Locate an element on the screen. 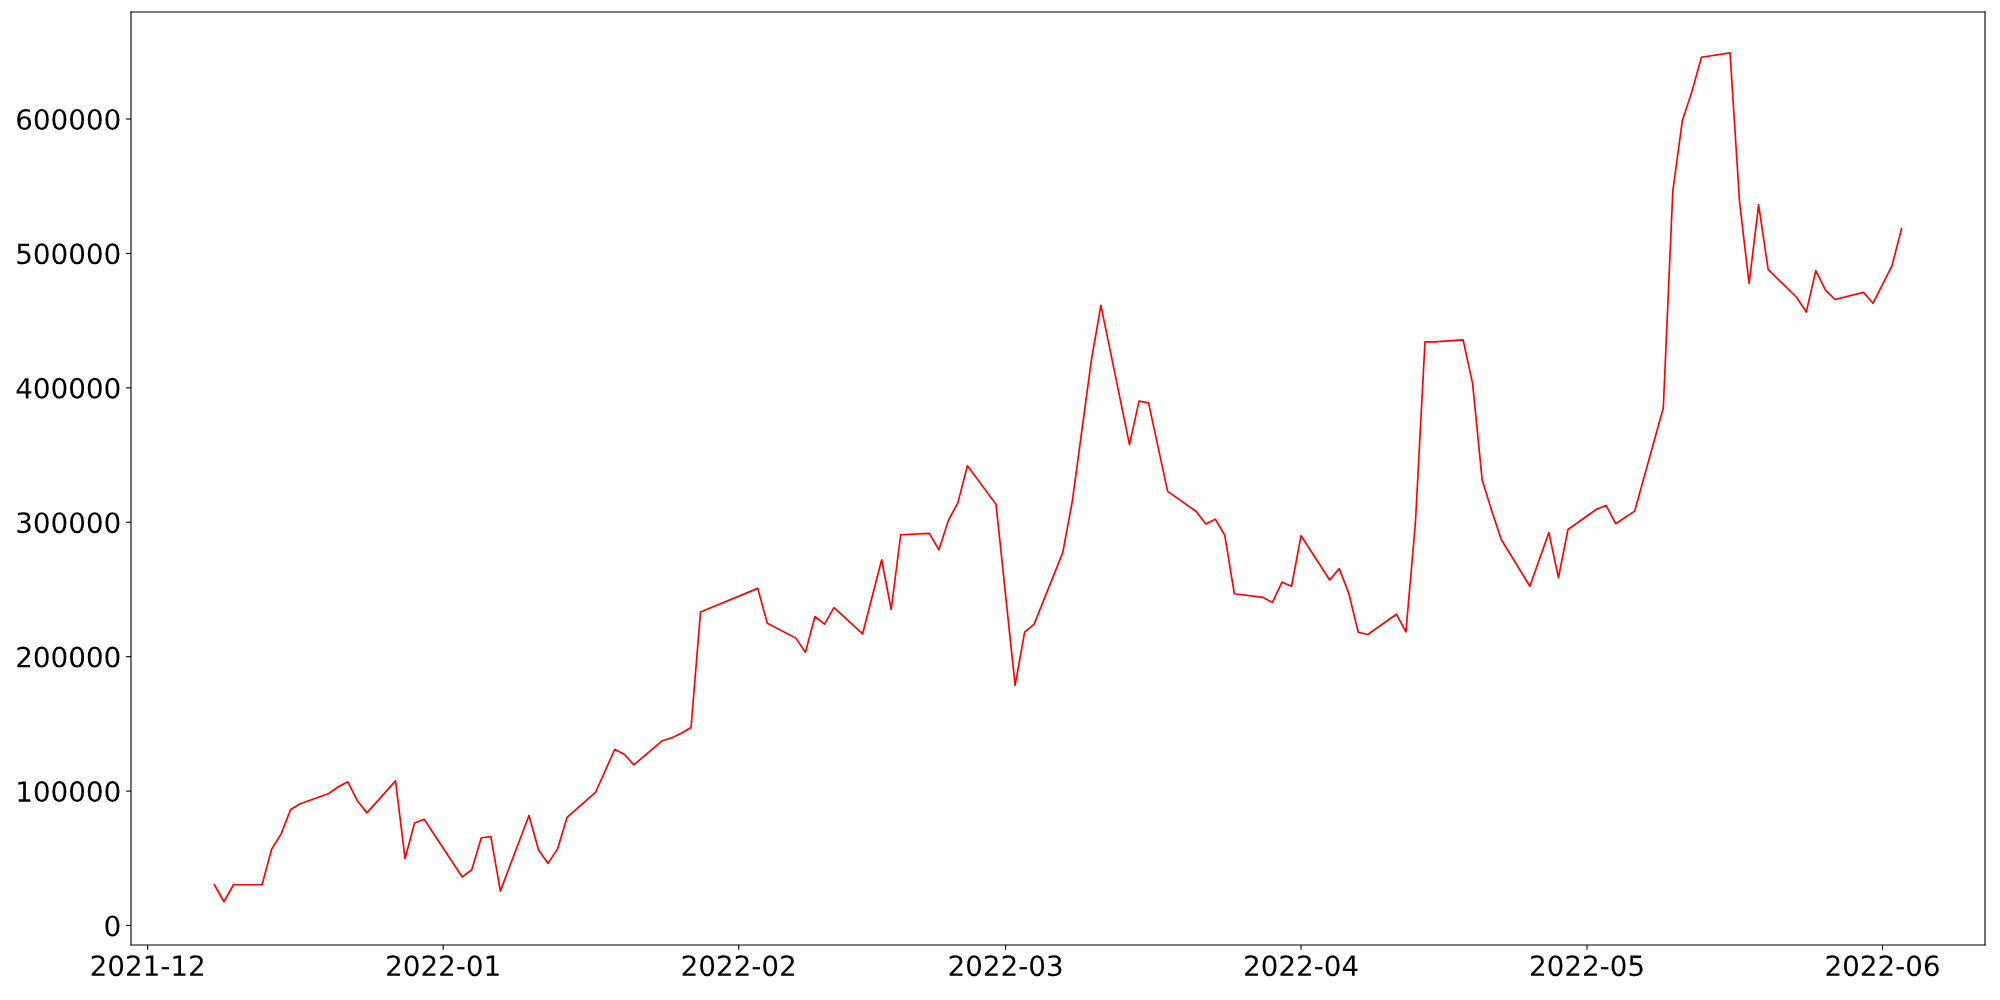 This screenshot has height=1000, width=2000. x-tick-label: 2022-05 is located at coordinates (1587, 966).